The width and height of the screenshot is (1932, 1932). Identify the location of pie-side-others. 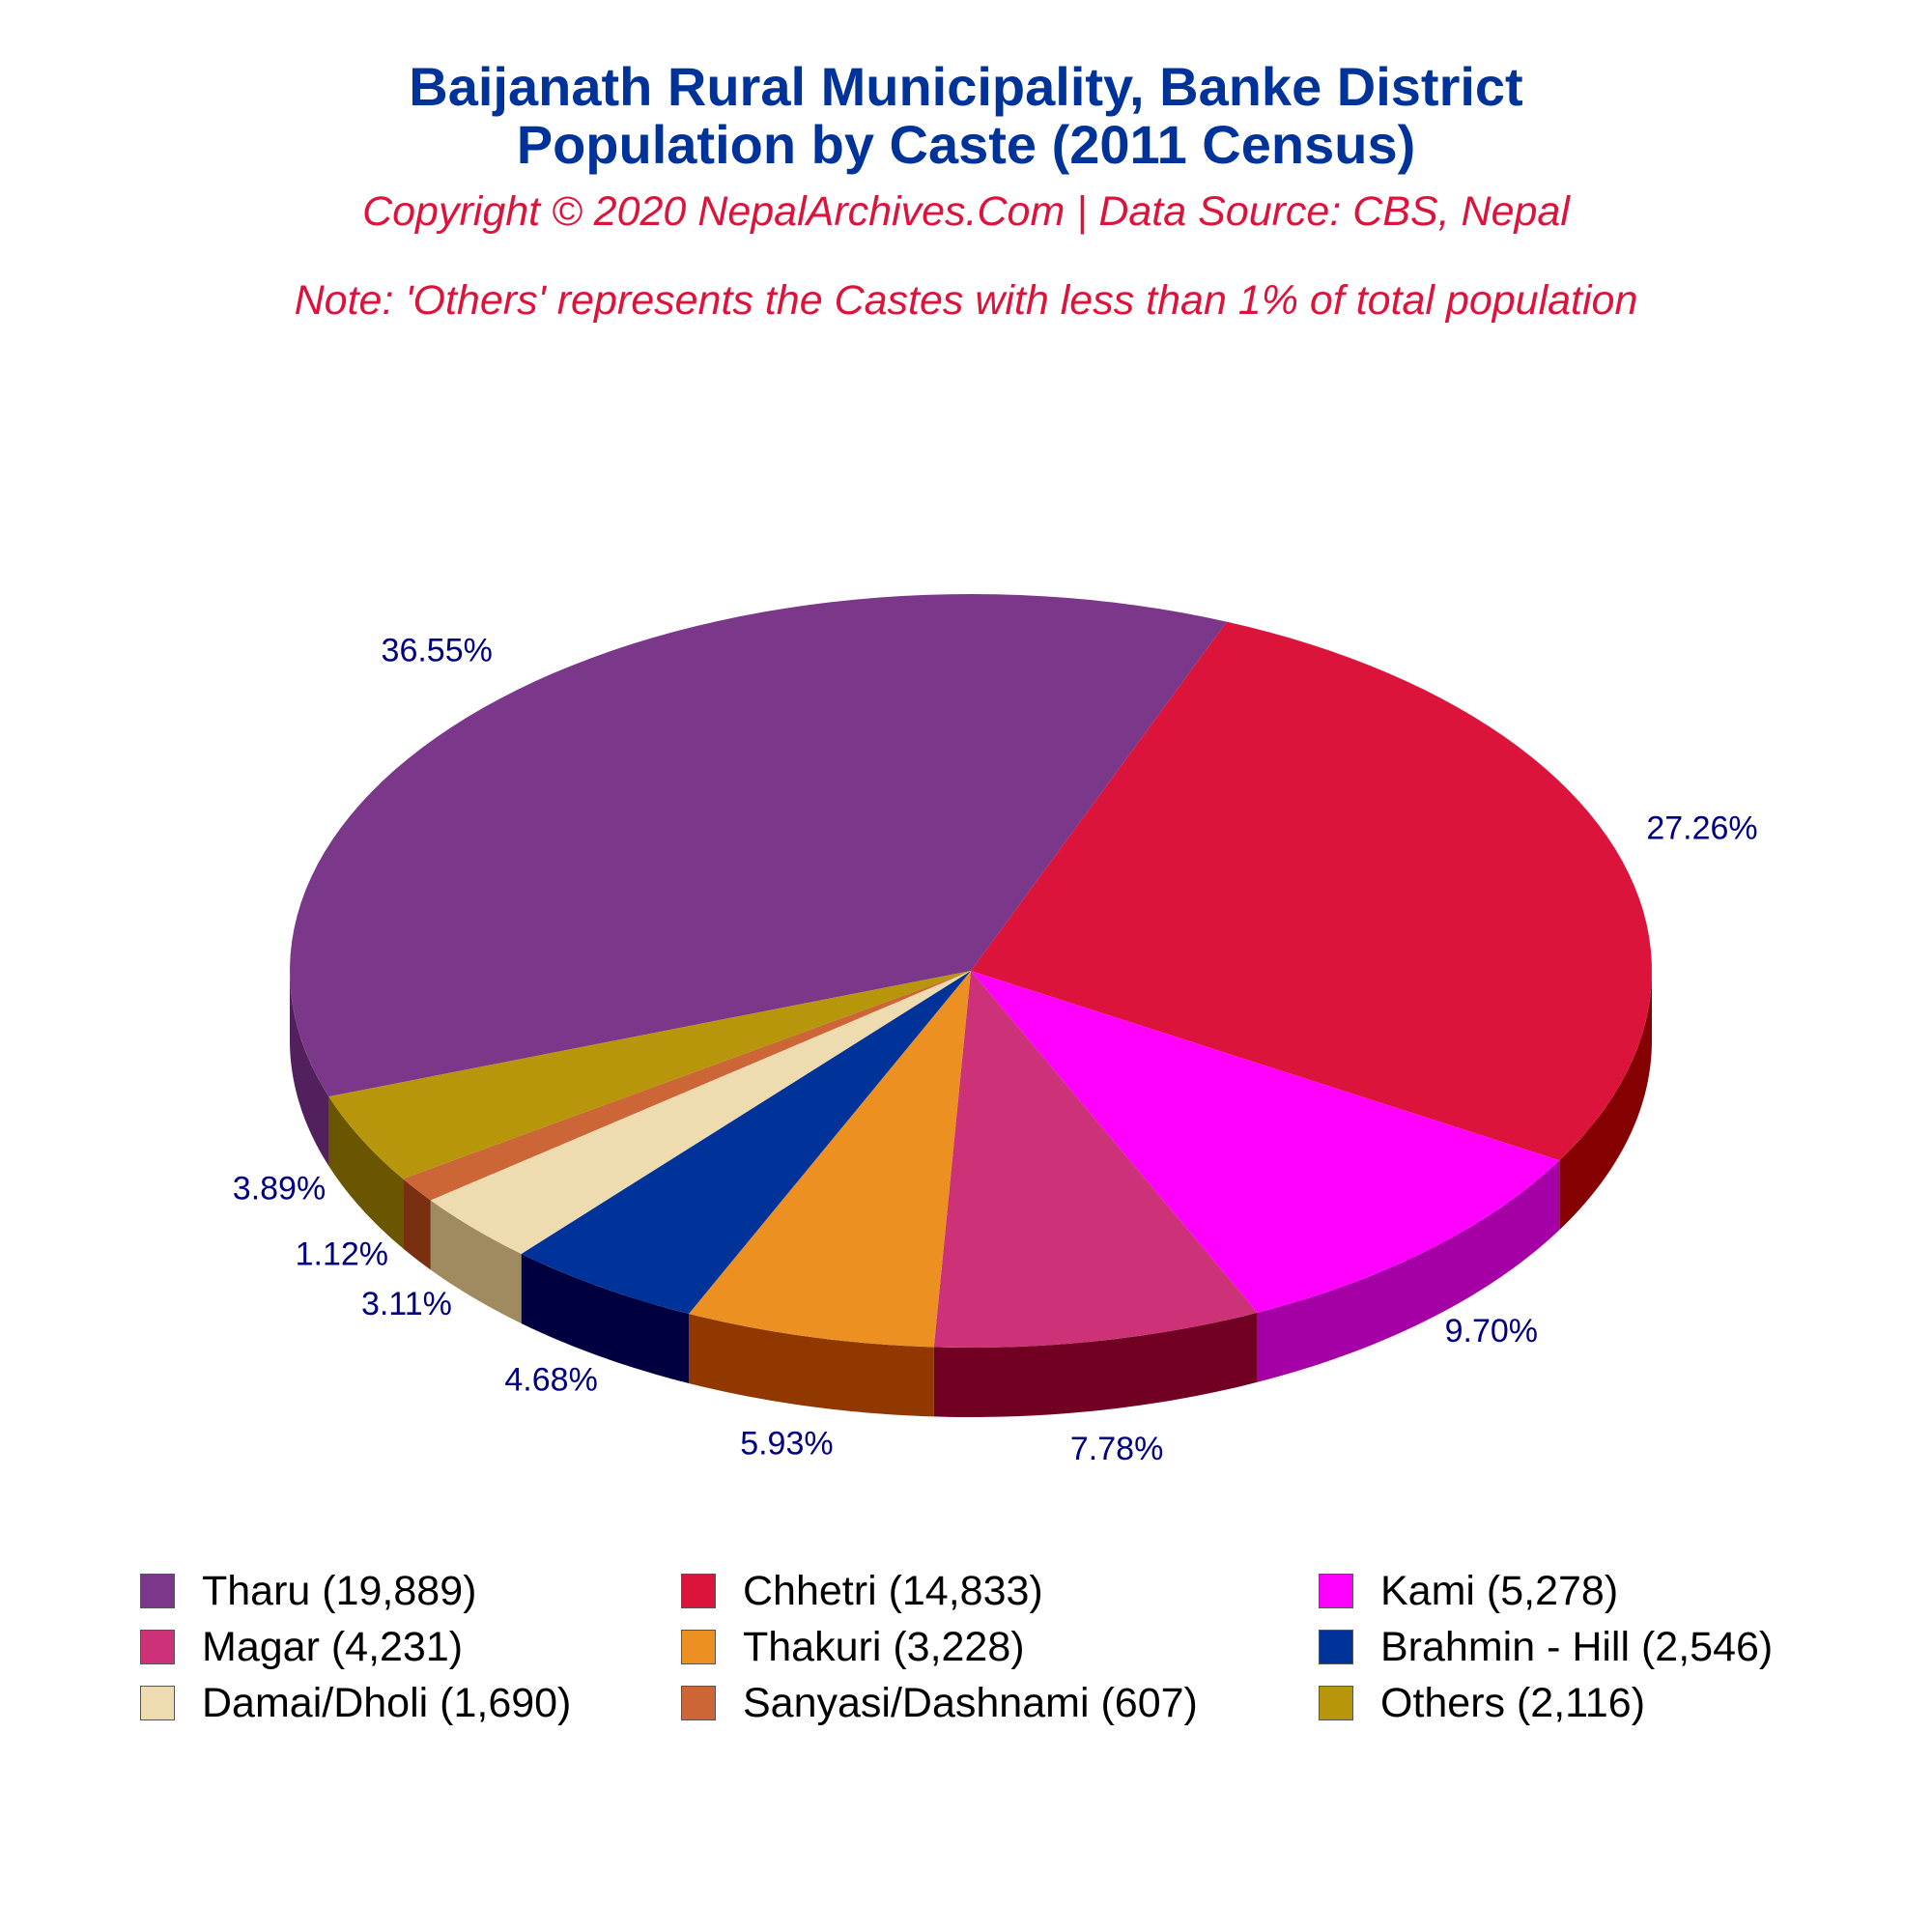
(366, 1172).